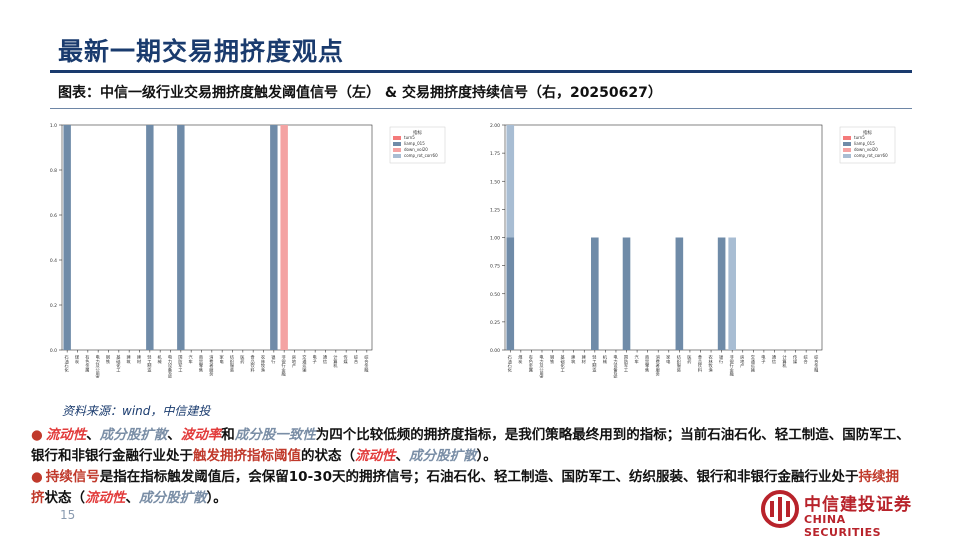  What do you see at coordinates (284, 237) in the screenshot?
I see `bar-down_vol20` at bounding box center [284, 237].